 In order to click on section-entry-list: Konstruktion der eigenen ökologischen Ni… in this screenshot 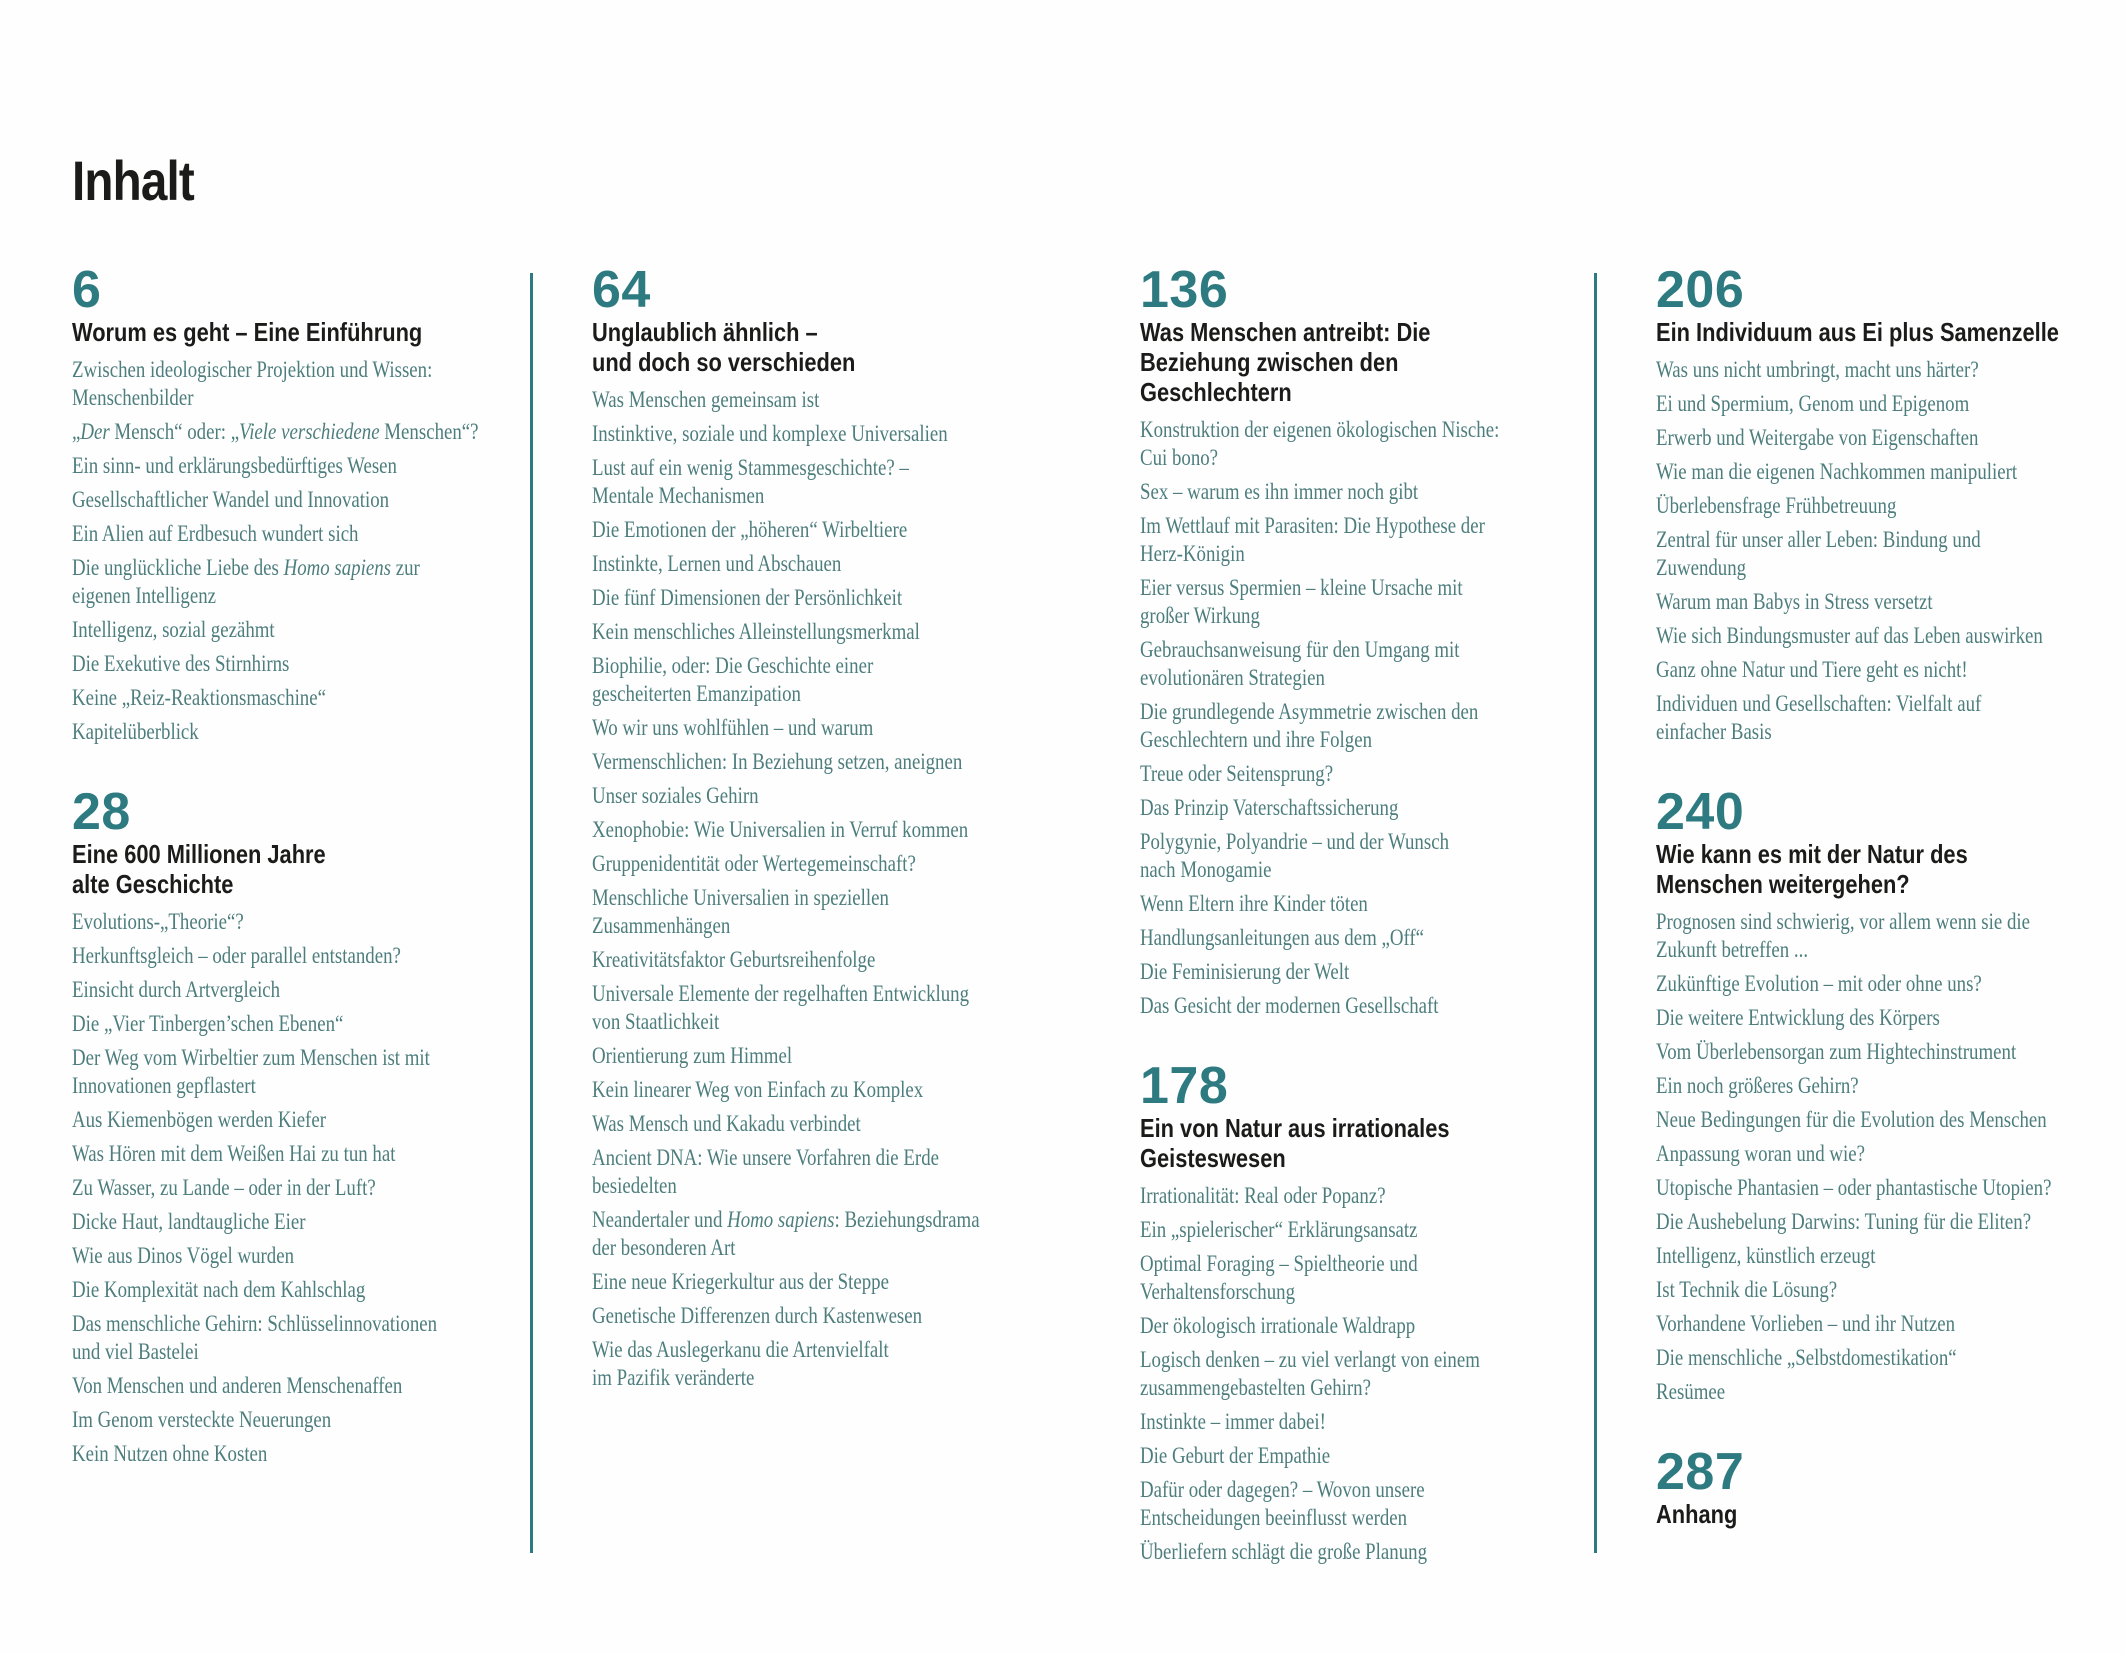, I will do `click(1361, 718)`.